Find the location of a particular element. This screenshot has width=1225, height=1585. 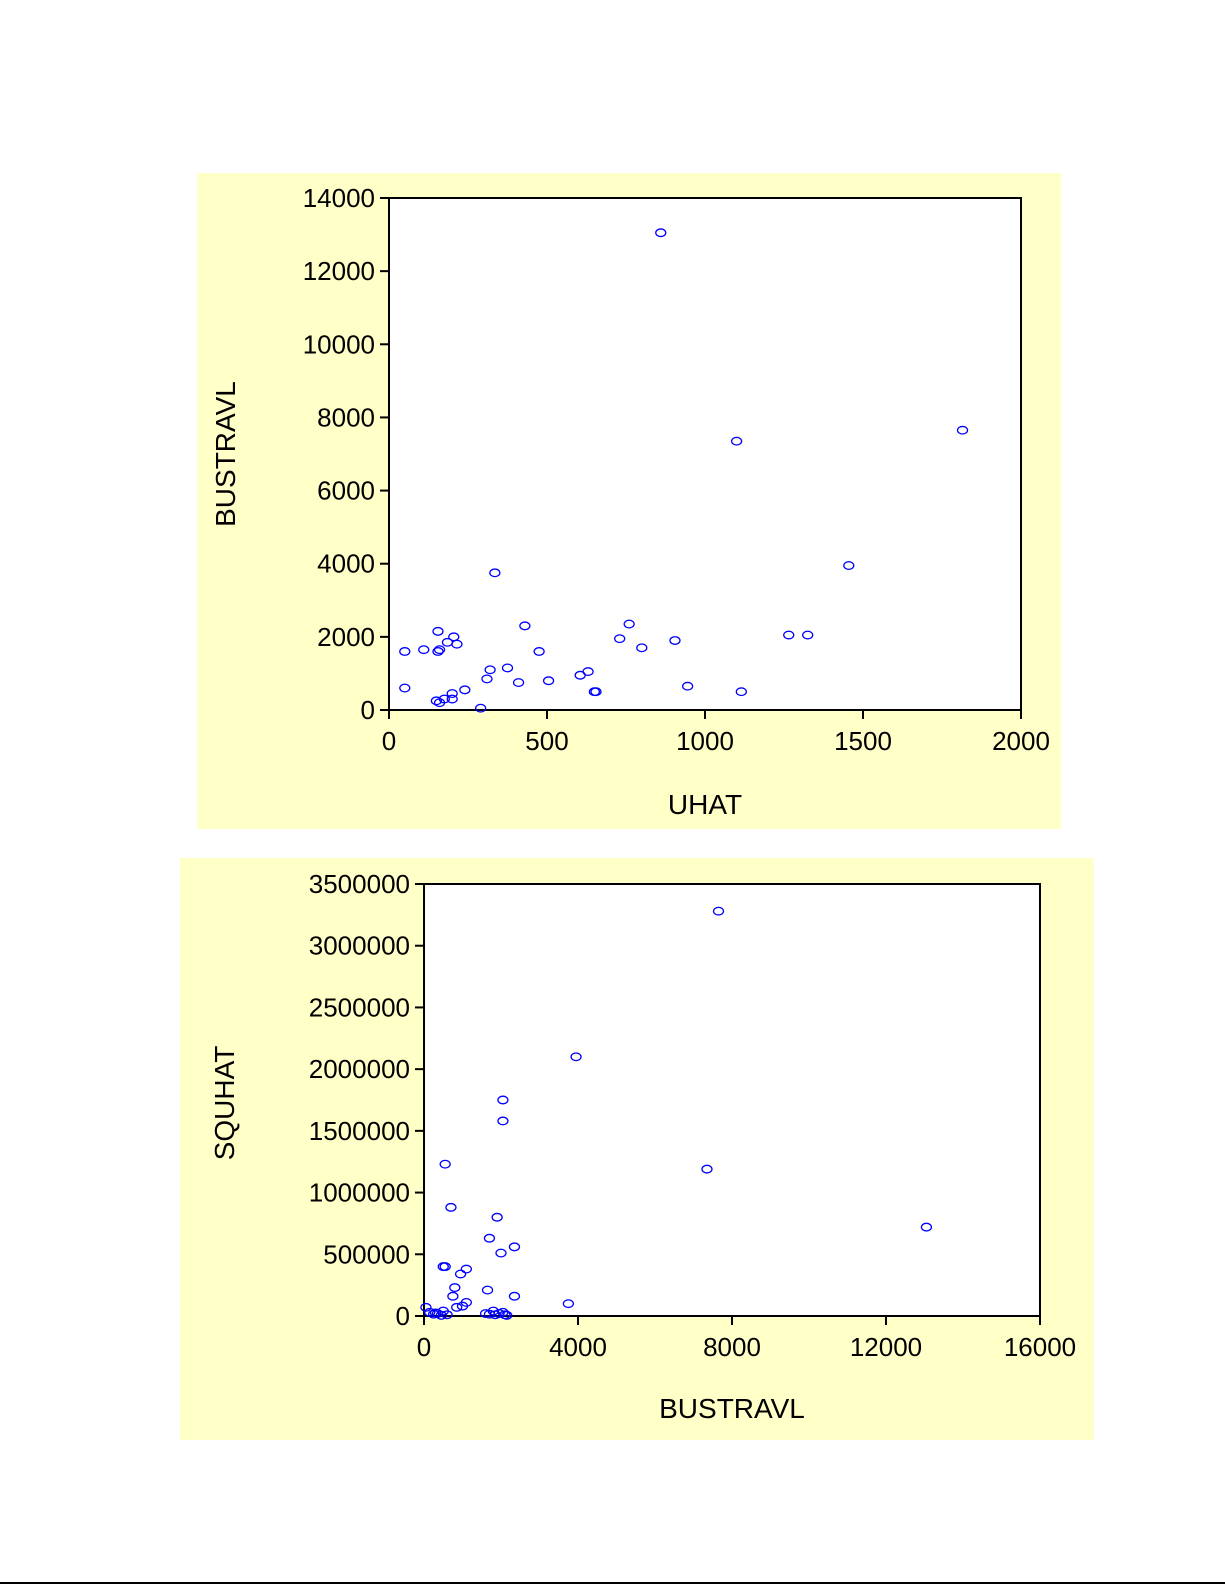

x-tick-label: 1000 is located at coordinates (705, 741).